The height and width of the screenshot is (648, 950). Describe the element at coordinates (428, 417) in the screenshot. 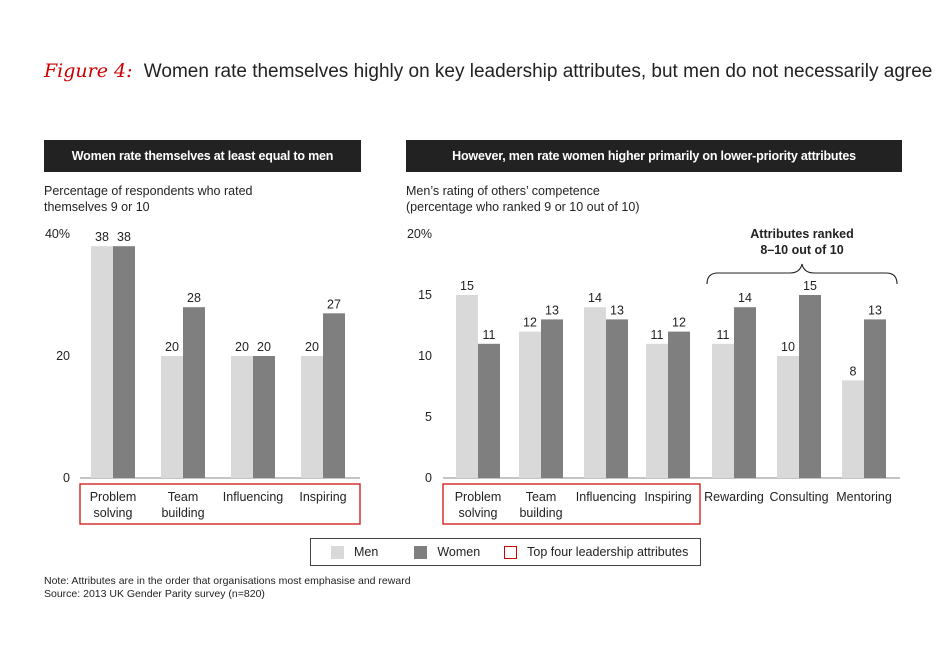

I see `y-tick-label: 5` at that location.